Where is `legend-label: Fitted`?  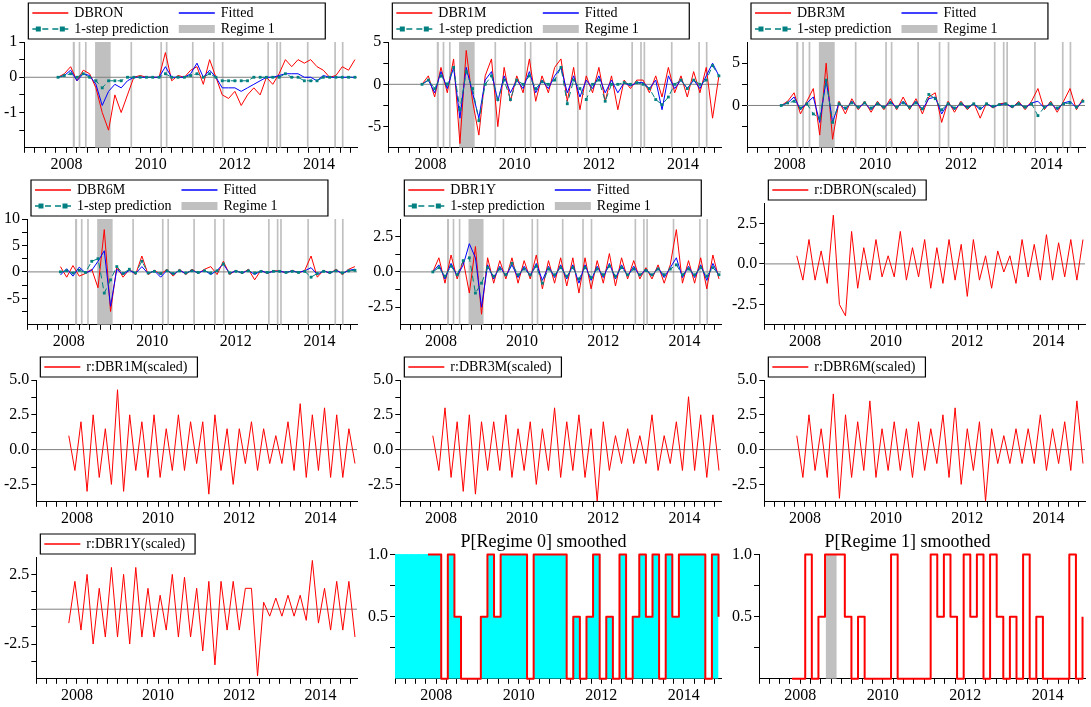 legend-label: Fitted is located at coordinates (601, 12).